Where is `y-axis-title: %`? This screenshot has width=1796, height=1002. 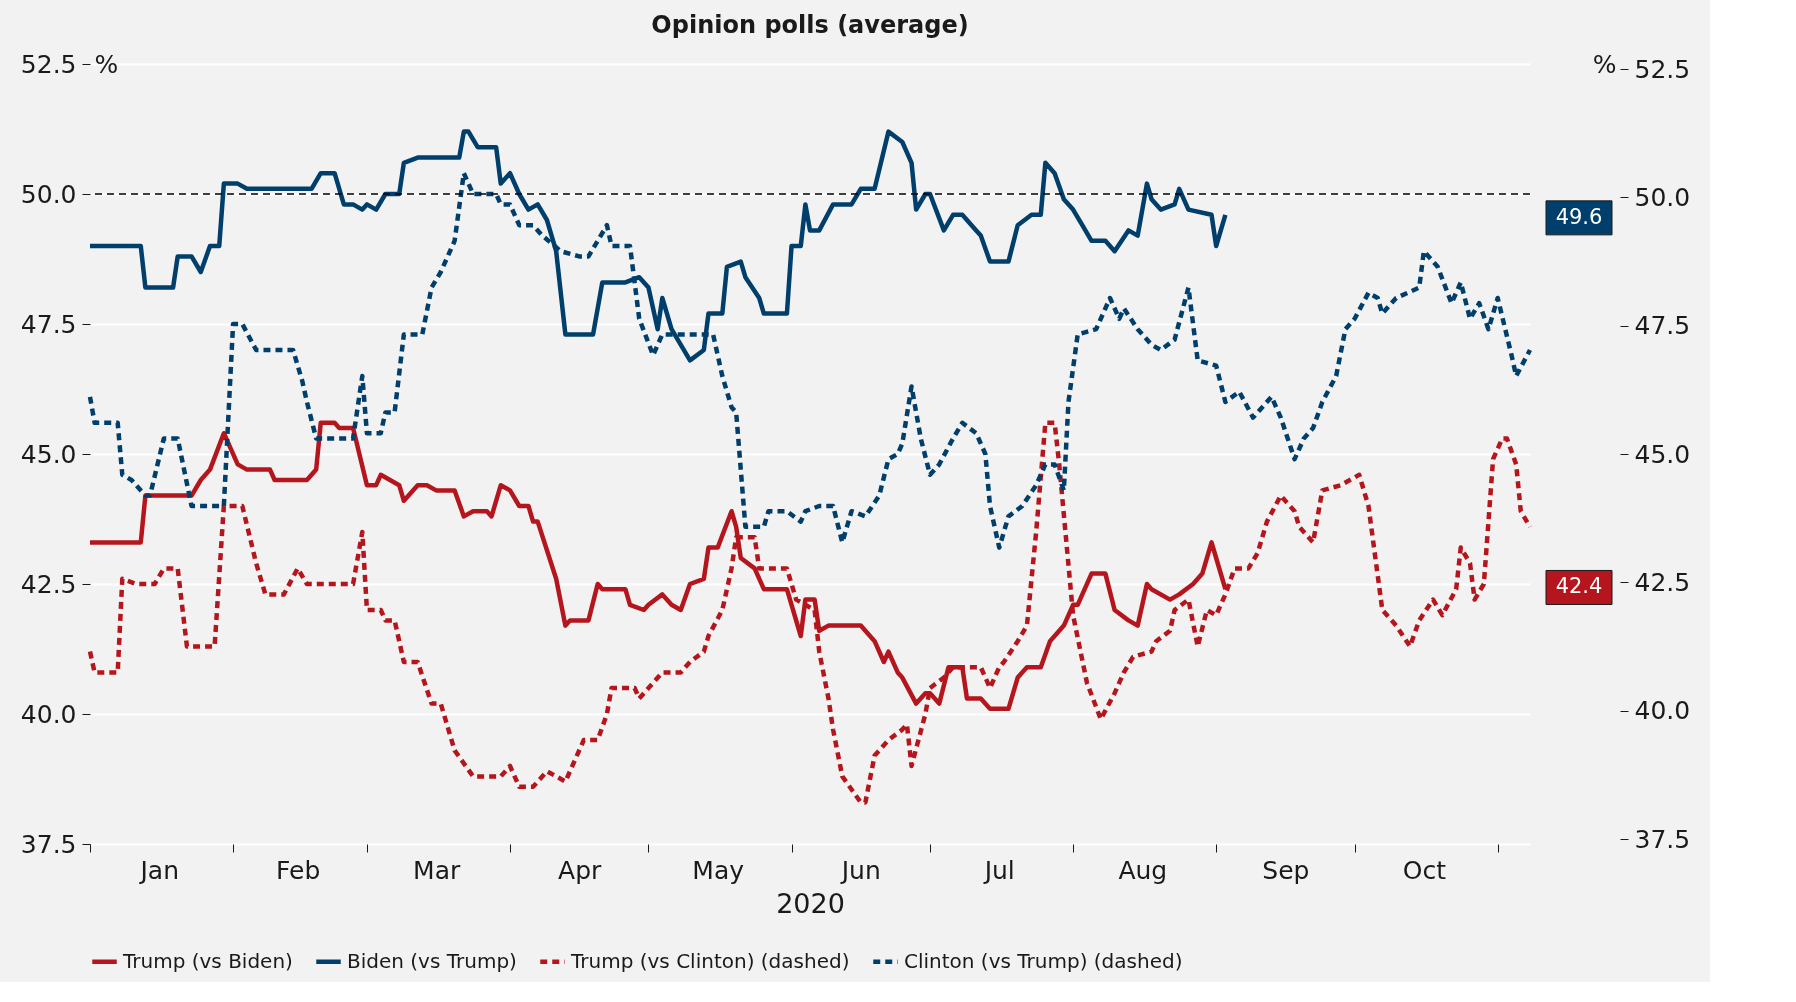 y-axis-title: % is located at coordinates (106, 64).